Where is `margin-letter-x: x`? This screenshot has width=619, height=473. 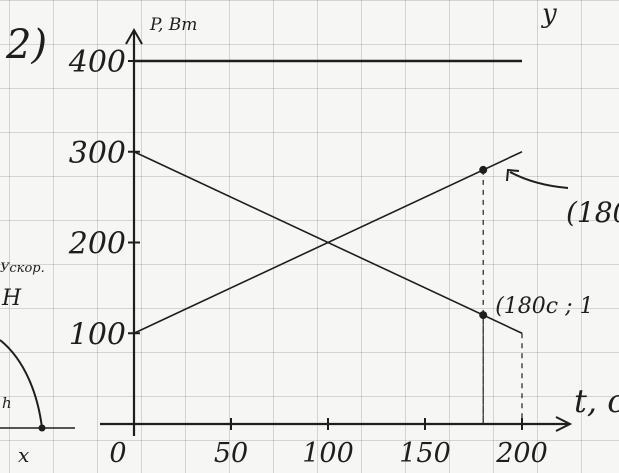 margin-letter-x: x is located at coordinates (23, 455).